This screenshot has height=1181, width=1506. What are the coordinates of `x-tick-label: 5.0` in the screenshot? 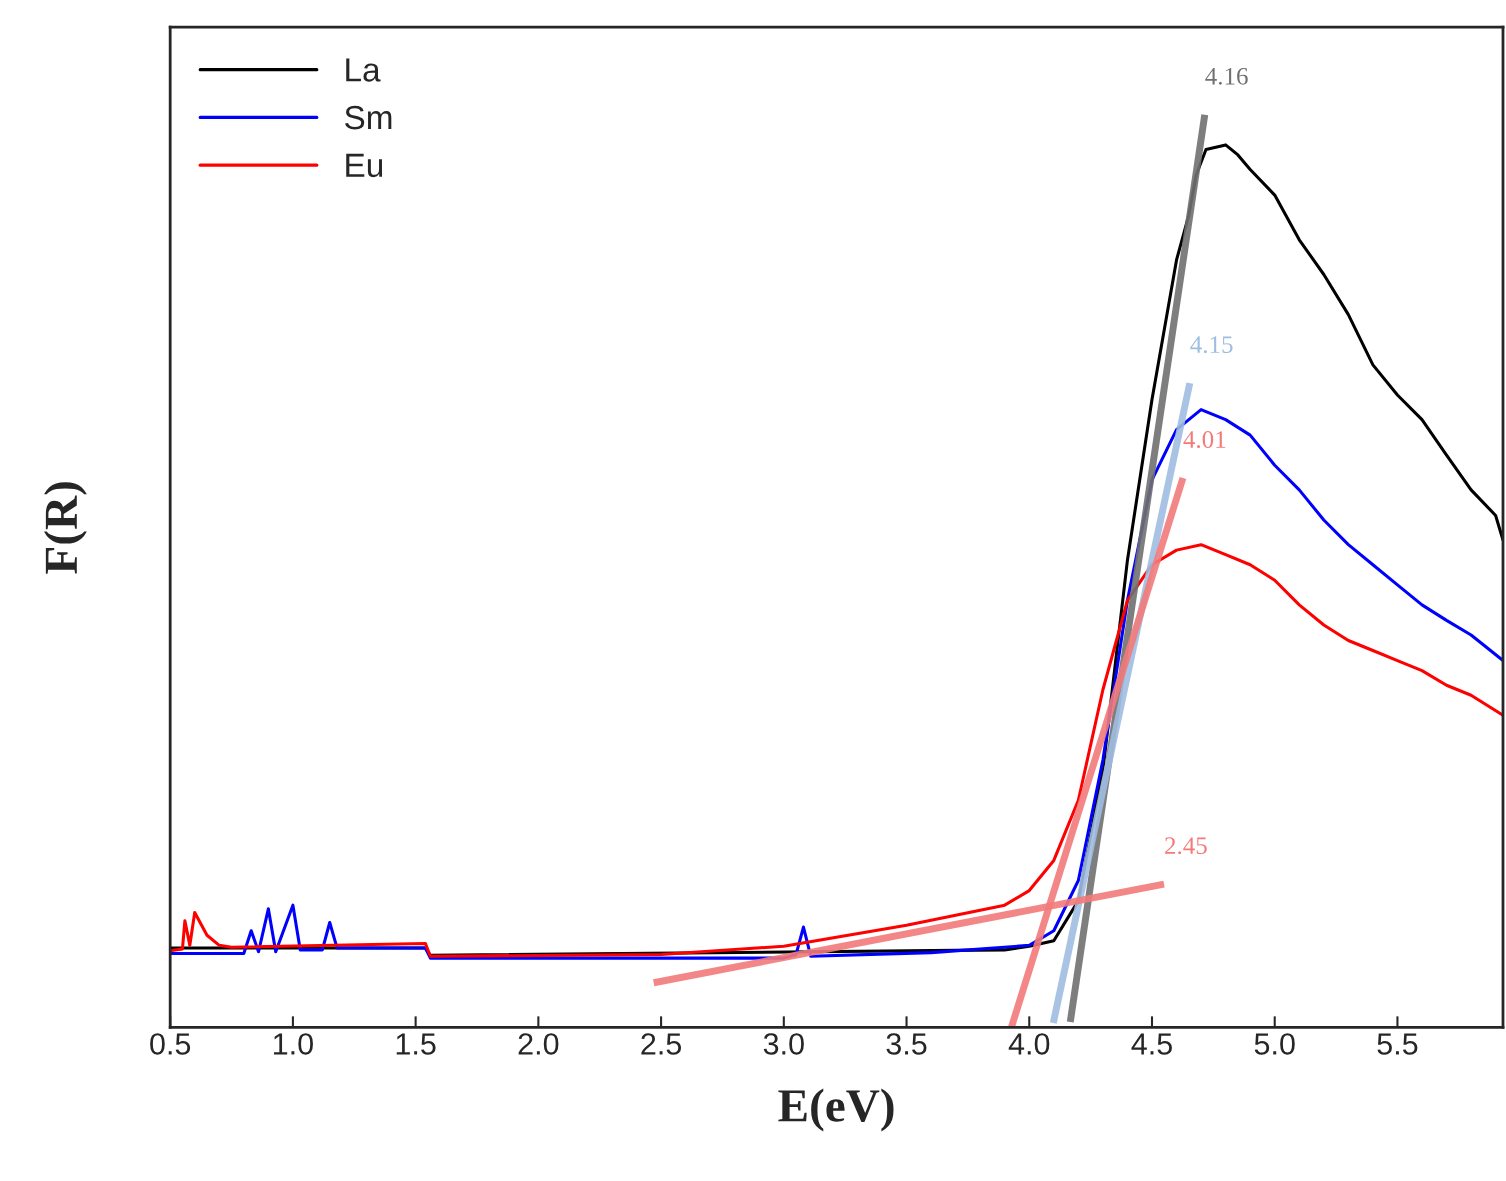 It's located at (1274, 1044).